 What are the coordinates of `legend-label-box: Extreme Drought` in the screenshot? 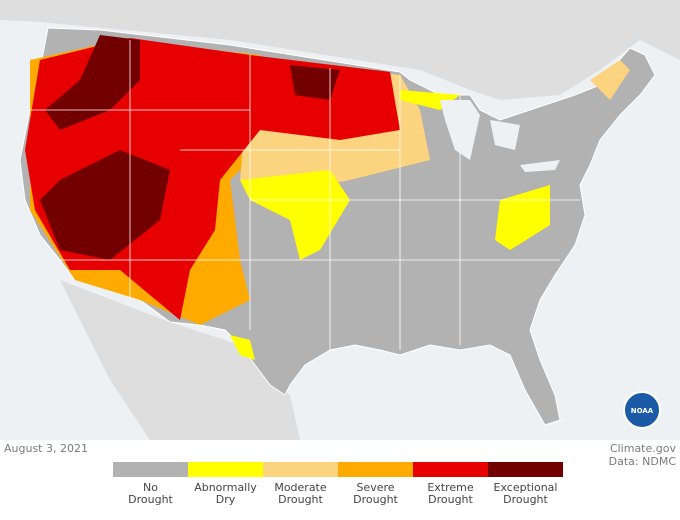 It's located at (450, 494).